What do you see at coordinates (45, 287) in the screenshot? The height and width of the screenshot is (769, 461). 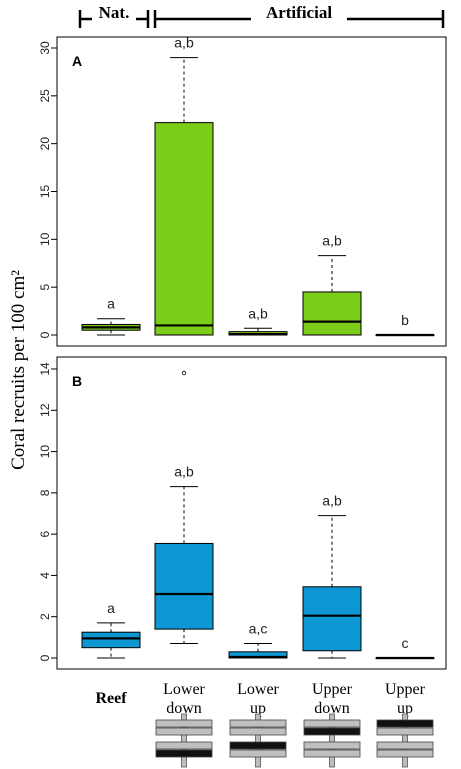 I see `panel-a-y-tick-label: 5` at bounding box center [45, 287].